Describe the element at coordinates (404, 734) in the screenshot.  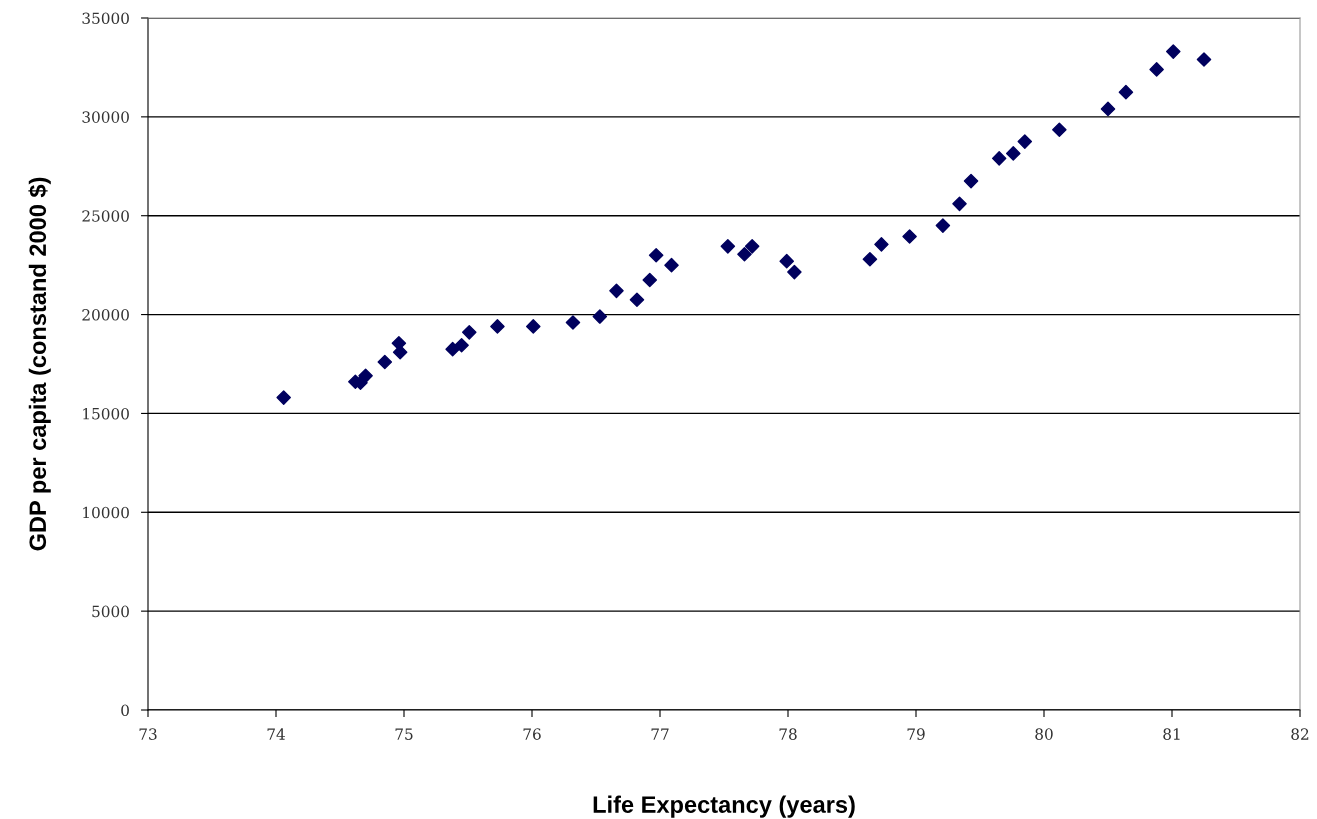
I see `x-tick-label: 75` at that location.